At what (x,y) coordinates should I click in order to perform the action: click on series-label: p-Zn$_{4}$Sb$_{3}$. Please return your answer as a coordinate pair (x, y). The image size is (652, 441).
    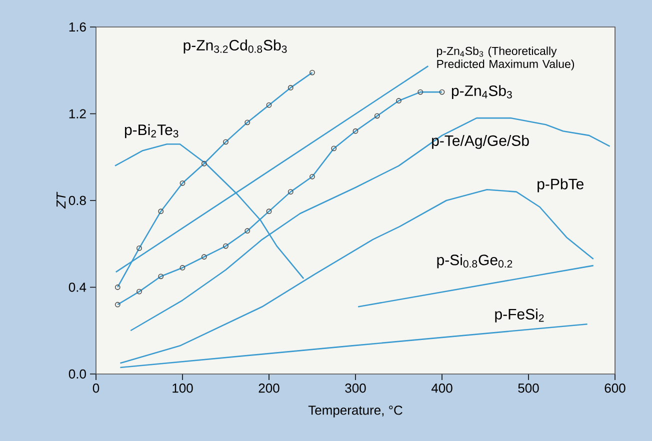
    Looking at the image, I should click on (482, 92).